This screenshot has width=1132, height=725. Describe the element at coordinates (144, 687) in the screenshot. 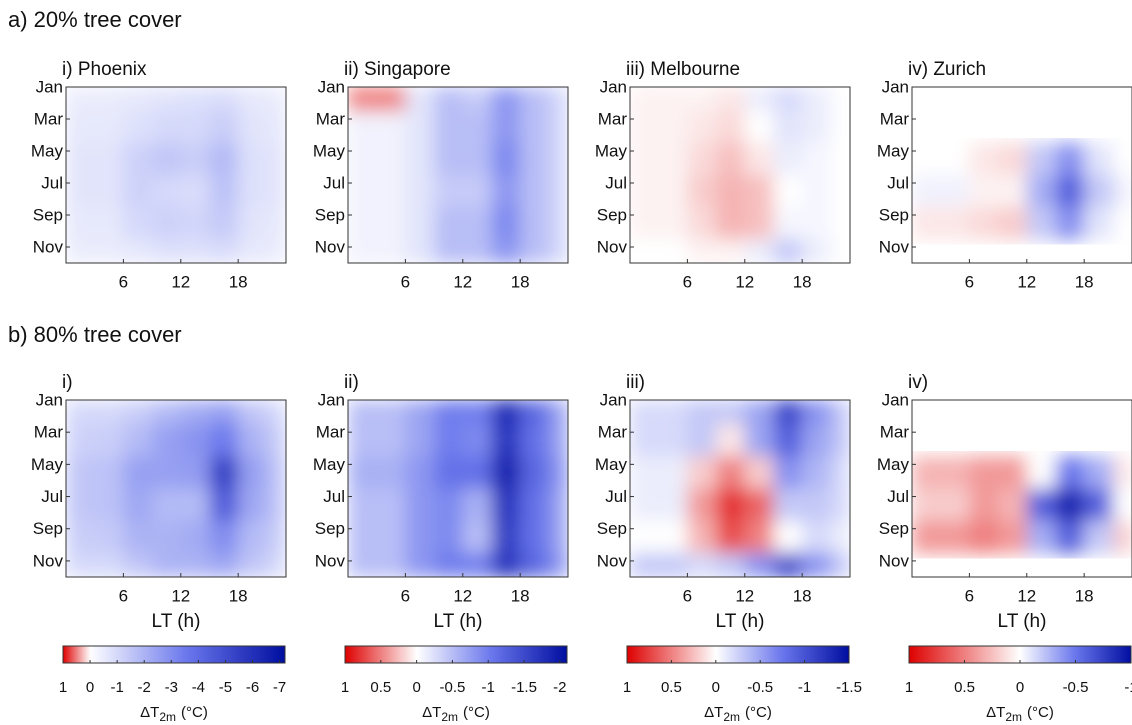

I see `colorbar-tick-label: -2` at that location.